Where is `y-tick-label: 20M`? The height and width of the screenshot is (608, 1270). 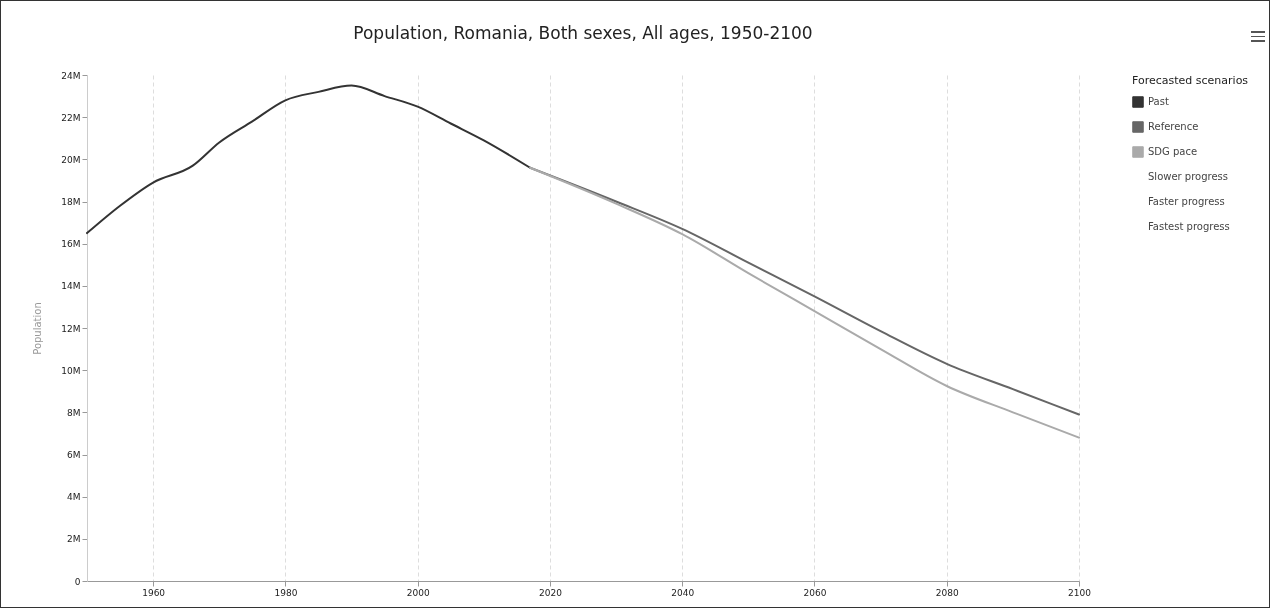
y-tick-label: 20M is located at coordinates (71, 159).